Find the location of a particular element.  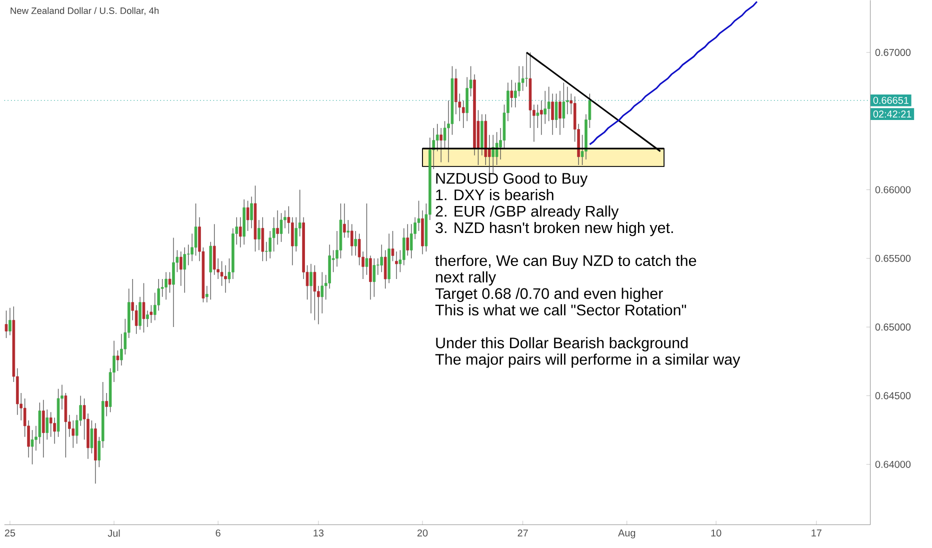

y-tick-label: 0.64500 is located at coordinates (893, 396).